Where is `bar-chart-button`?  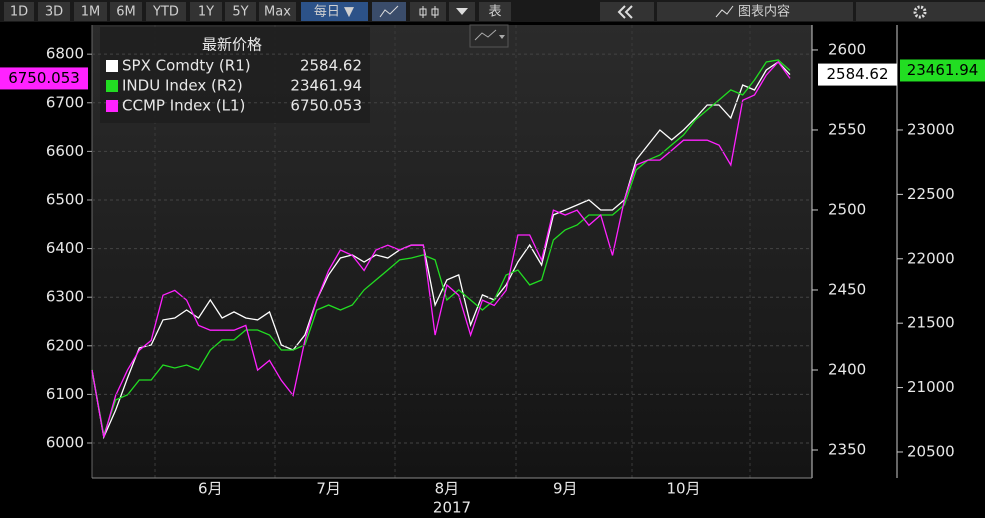
bar-chart-button is located at coordinates (428, 11).